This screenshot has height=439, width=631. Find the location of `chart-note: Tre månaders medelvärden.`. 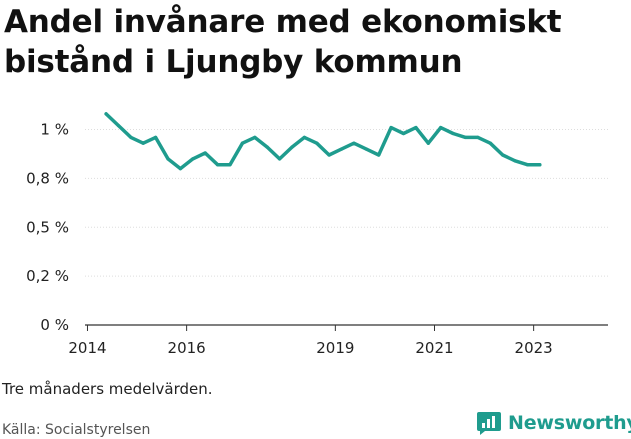

chart-note: Tre månaders medelvärden. is located at coordinates (107, 389).